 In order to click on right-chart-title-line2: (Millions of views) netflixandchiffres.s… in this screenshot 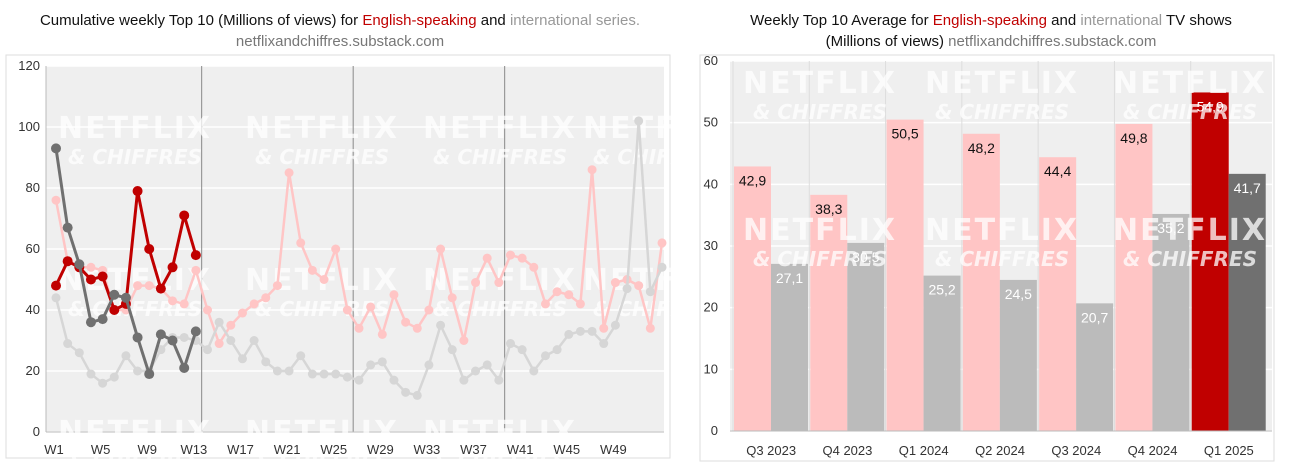, I will do `click(991, 41)`.